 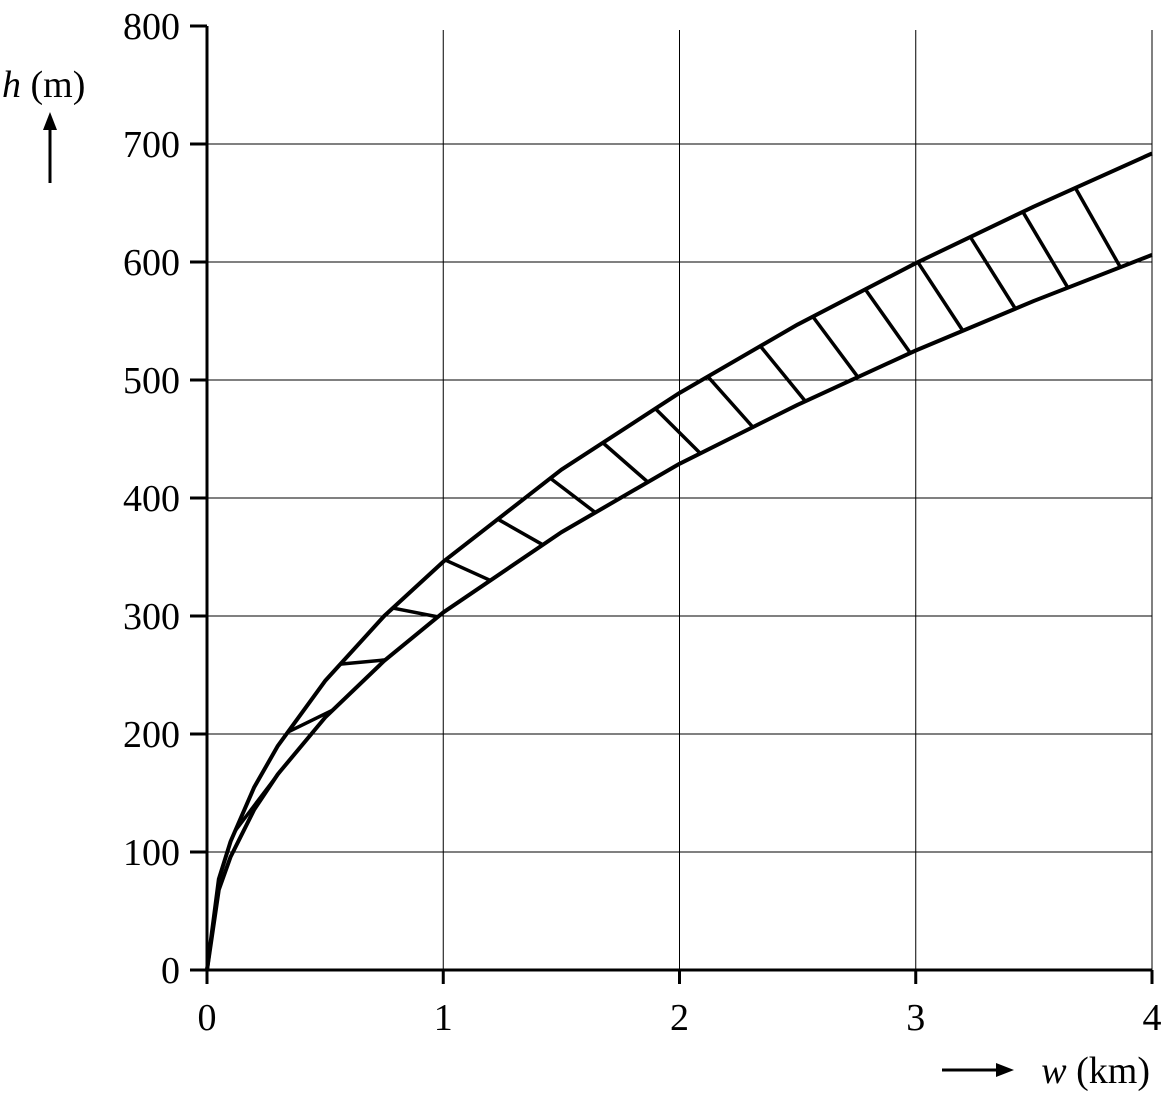 What do you see at coordinates (151, 617) in the screenshot?
I see `y-tick-label: 300` at bounding box center [151, 617].